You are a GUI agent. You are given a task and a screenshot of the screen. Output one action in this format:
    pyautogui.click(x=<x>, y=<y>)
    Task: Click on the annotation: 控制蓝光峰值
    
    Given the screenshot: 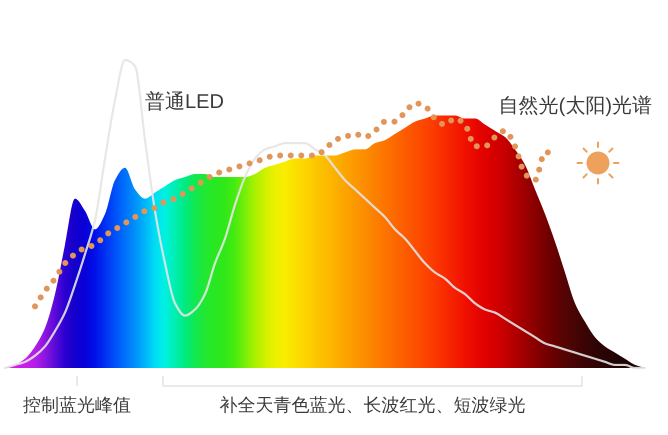 What is the action you would take?
    pyautogui.click(x=77, y=395)
    